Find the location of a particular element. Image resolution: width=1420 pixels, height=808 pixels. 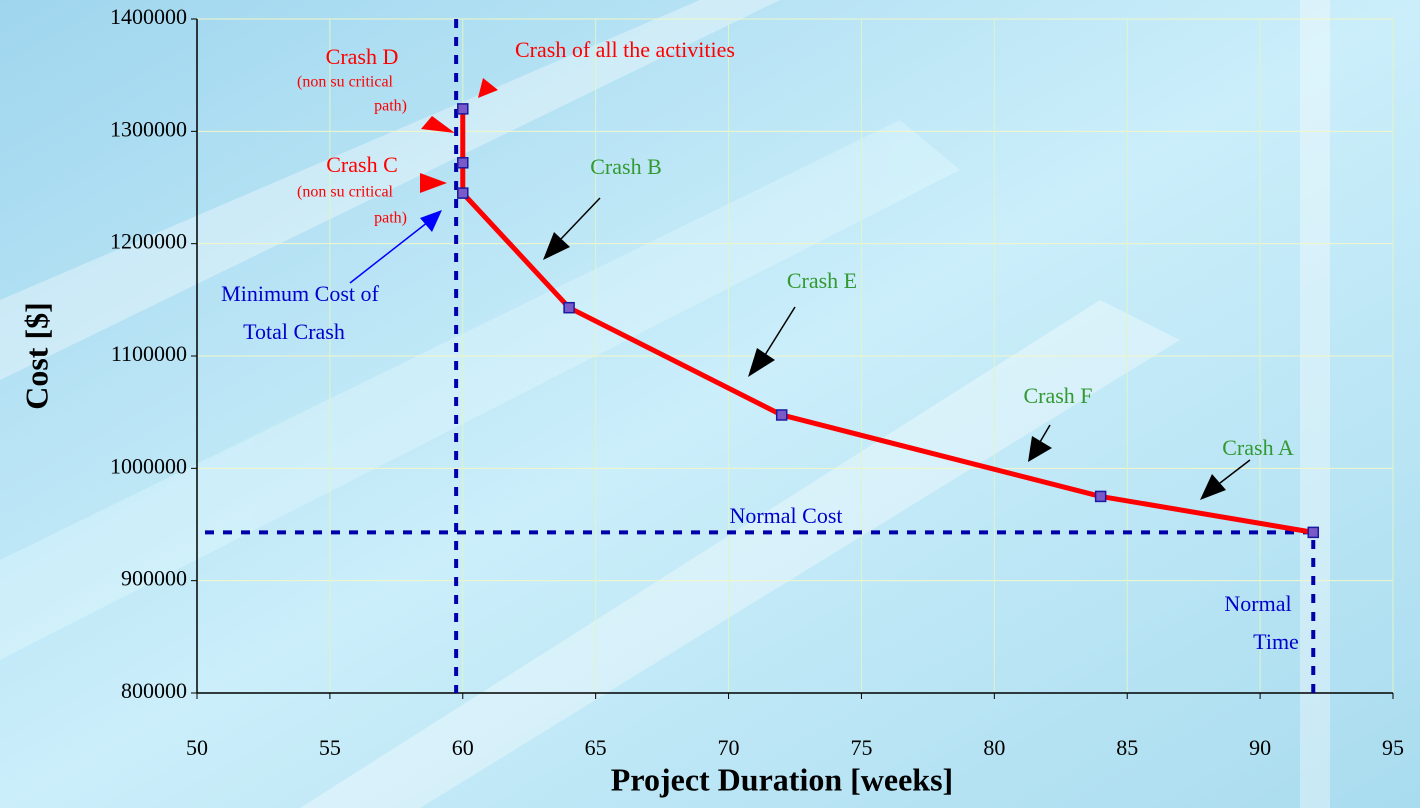

annotation: Total Crash is located at coordinates (294, 331).